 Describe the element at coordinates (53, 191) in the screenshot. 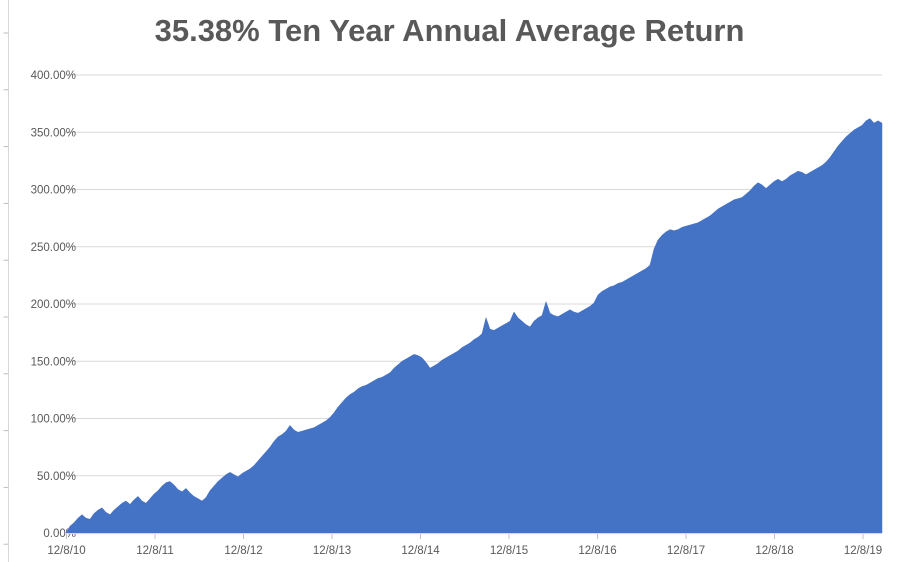

I see `y-axis-label: 300.00%` at that location.